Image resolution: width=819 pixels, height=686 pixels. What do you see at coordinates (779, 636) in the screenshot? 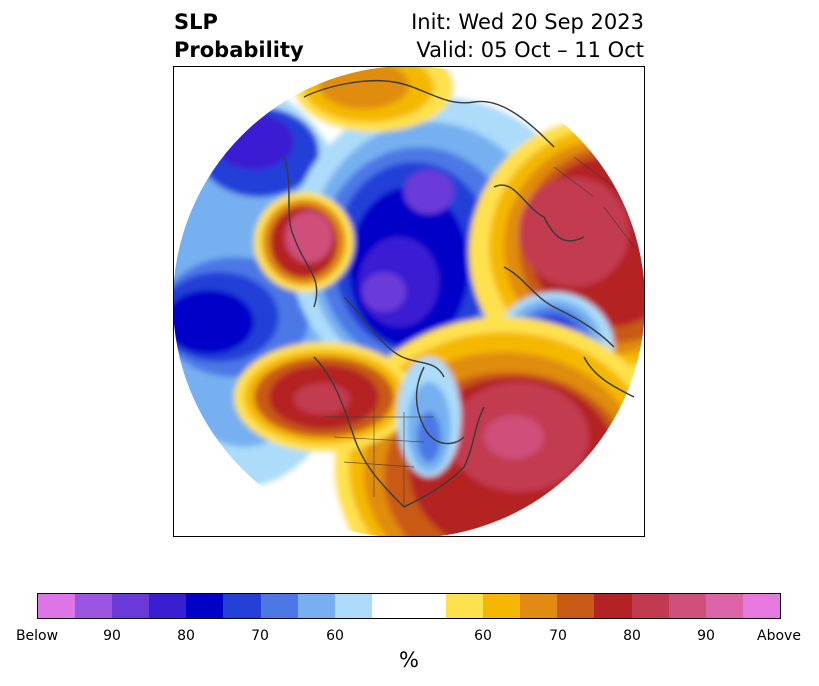
I see `colorbar-tick-label: Above` at bounding box center [779, 636].